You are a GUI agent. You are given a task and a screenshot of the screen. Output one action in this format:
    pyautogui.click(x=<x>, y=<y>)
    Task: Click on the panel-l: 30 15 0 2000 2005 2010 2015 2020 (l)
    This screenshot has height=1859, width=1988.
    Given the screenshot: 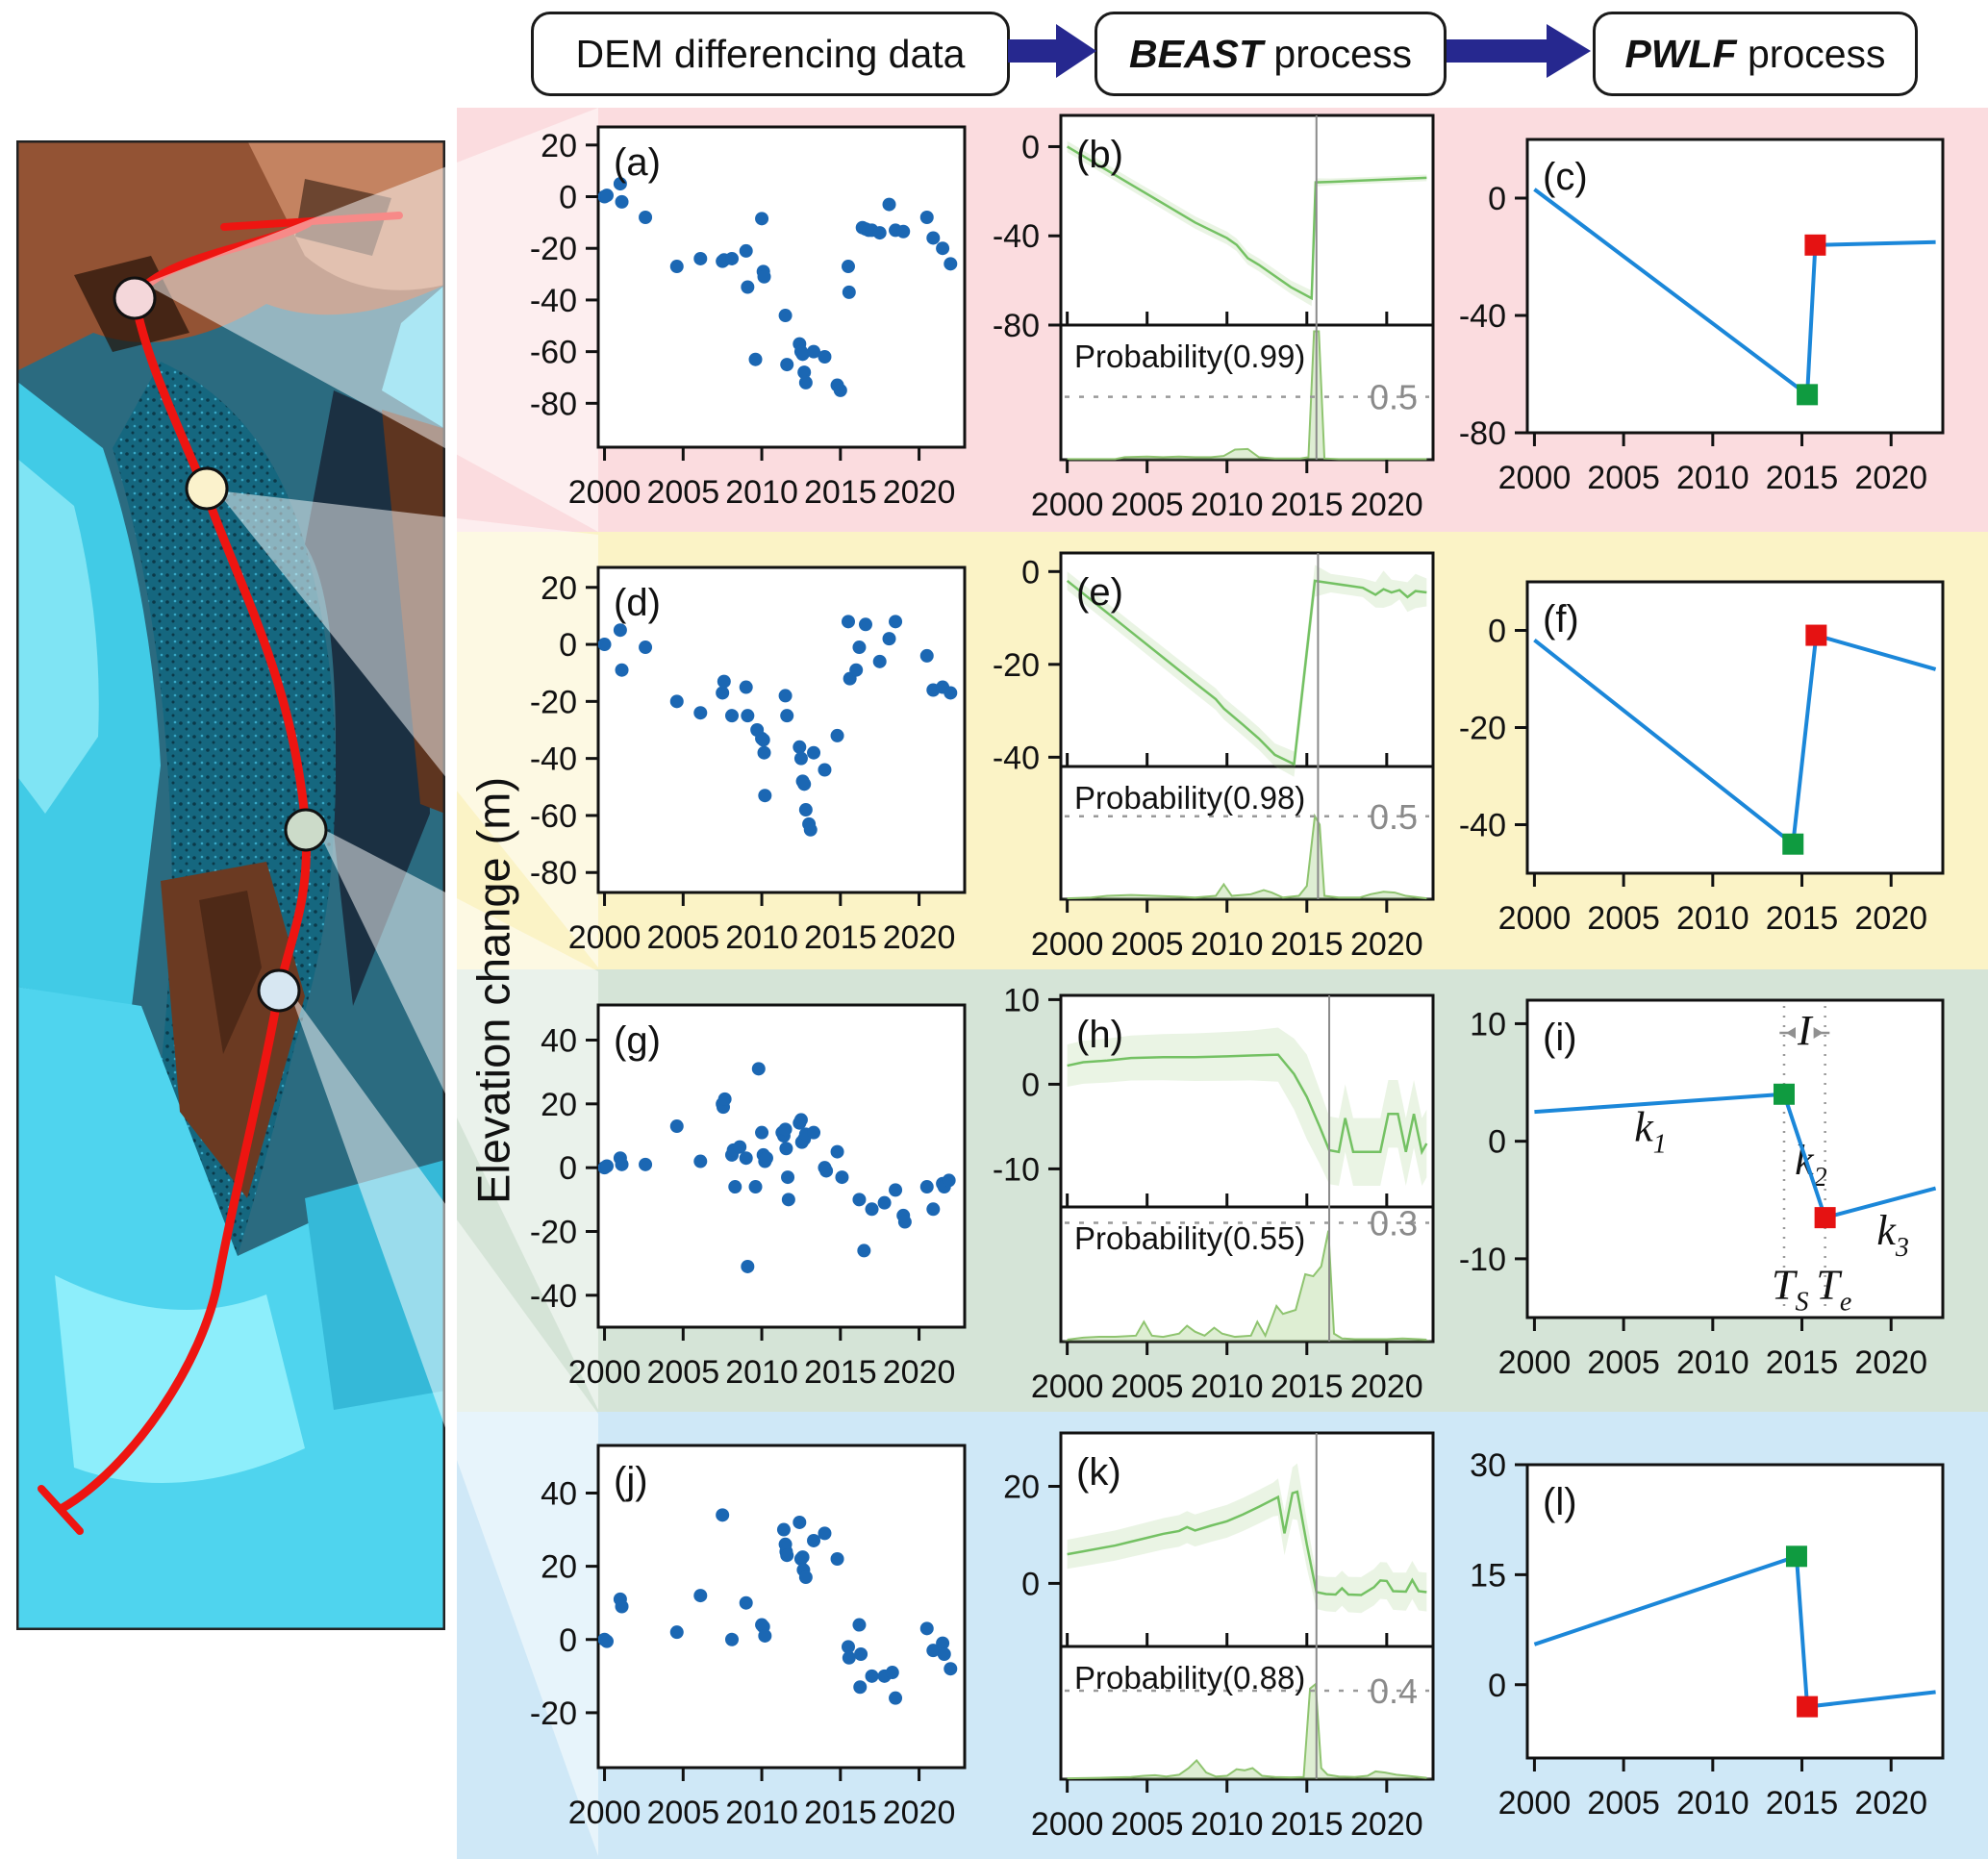 What is the action you would take?
    pyautogui.click(x=1707, y=1634)
    